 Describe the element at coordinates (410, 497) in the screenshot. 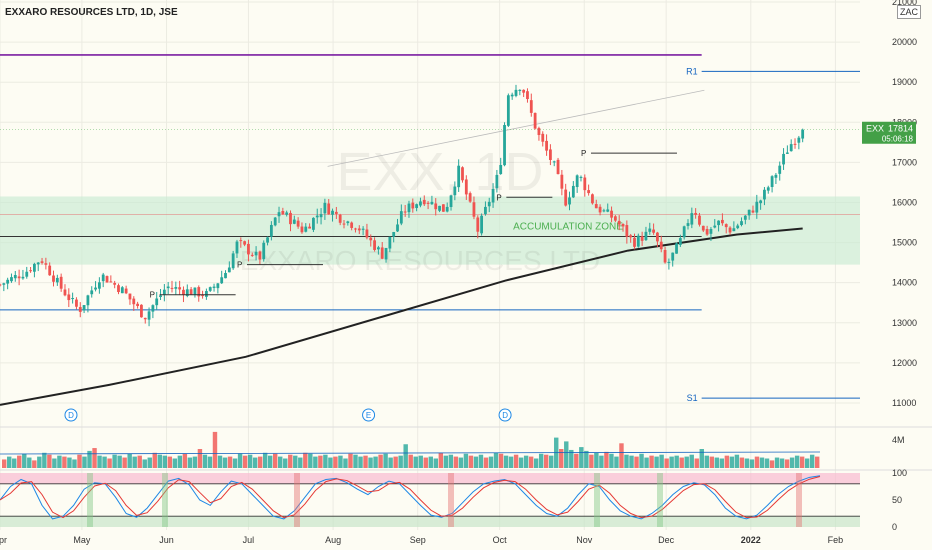

I see `stoch-k-line` at that location.